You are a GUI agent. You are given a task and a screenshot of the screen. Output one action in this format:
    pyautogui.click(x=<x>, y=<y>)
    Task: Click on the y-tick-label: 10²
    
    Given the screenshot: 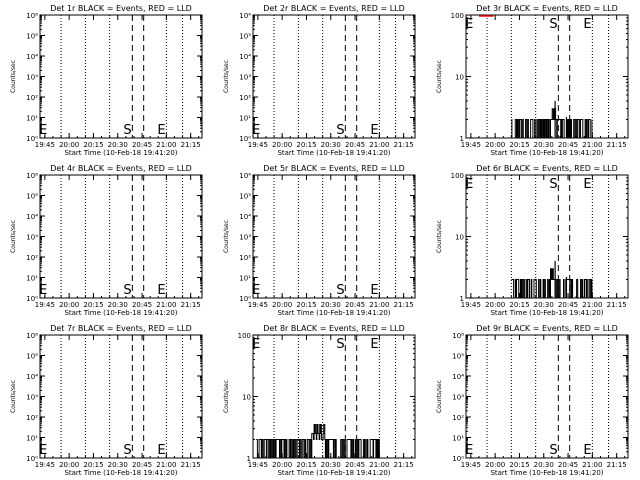 What is the action you would take?
    pyautogui.click(x=32, y=258)
    